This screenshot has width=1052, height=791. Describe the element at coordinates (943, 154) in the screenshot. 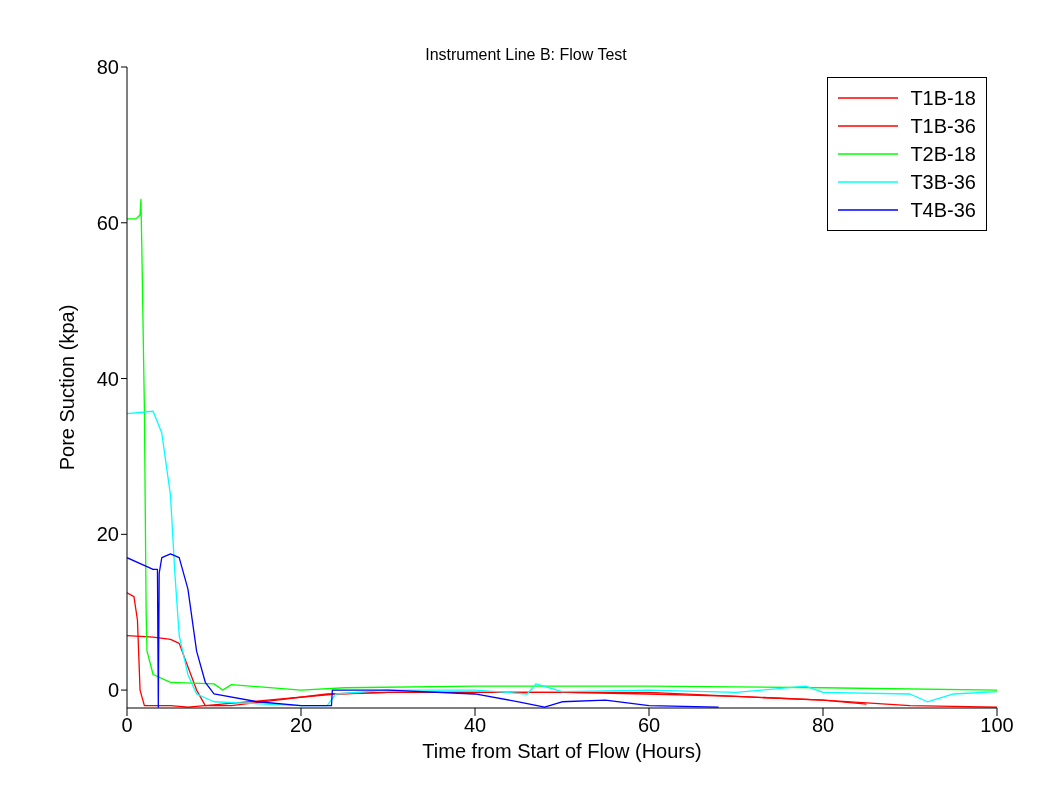

I see `legend-label: T2B-18` at that location.